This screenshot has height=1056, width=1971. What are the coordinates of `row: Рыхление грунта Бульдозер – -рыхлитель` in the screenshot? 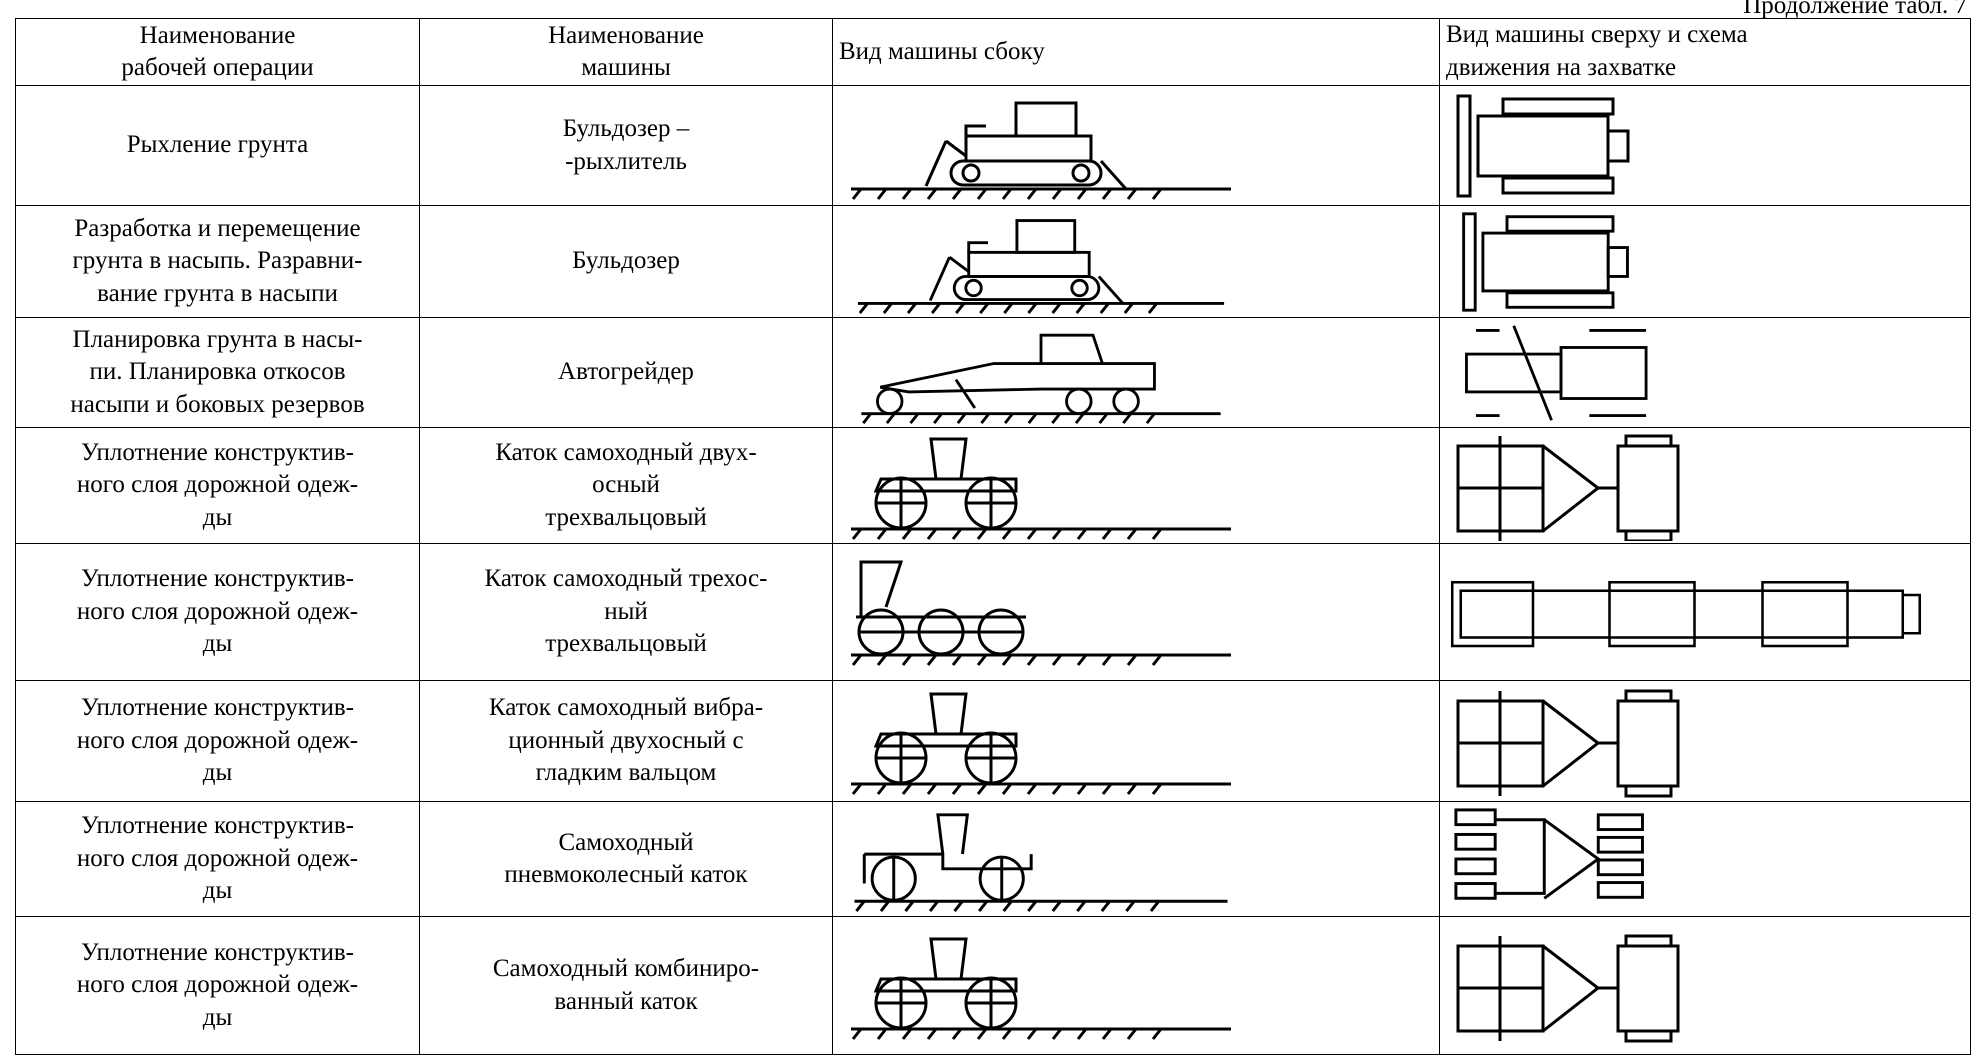 It's located at (993, 145).